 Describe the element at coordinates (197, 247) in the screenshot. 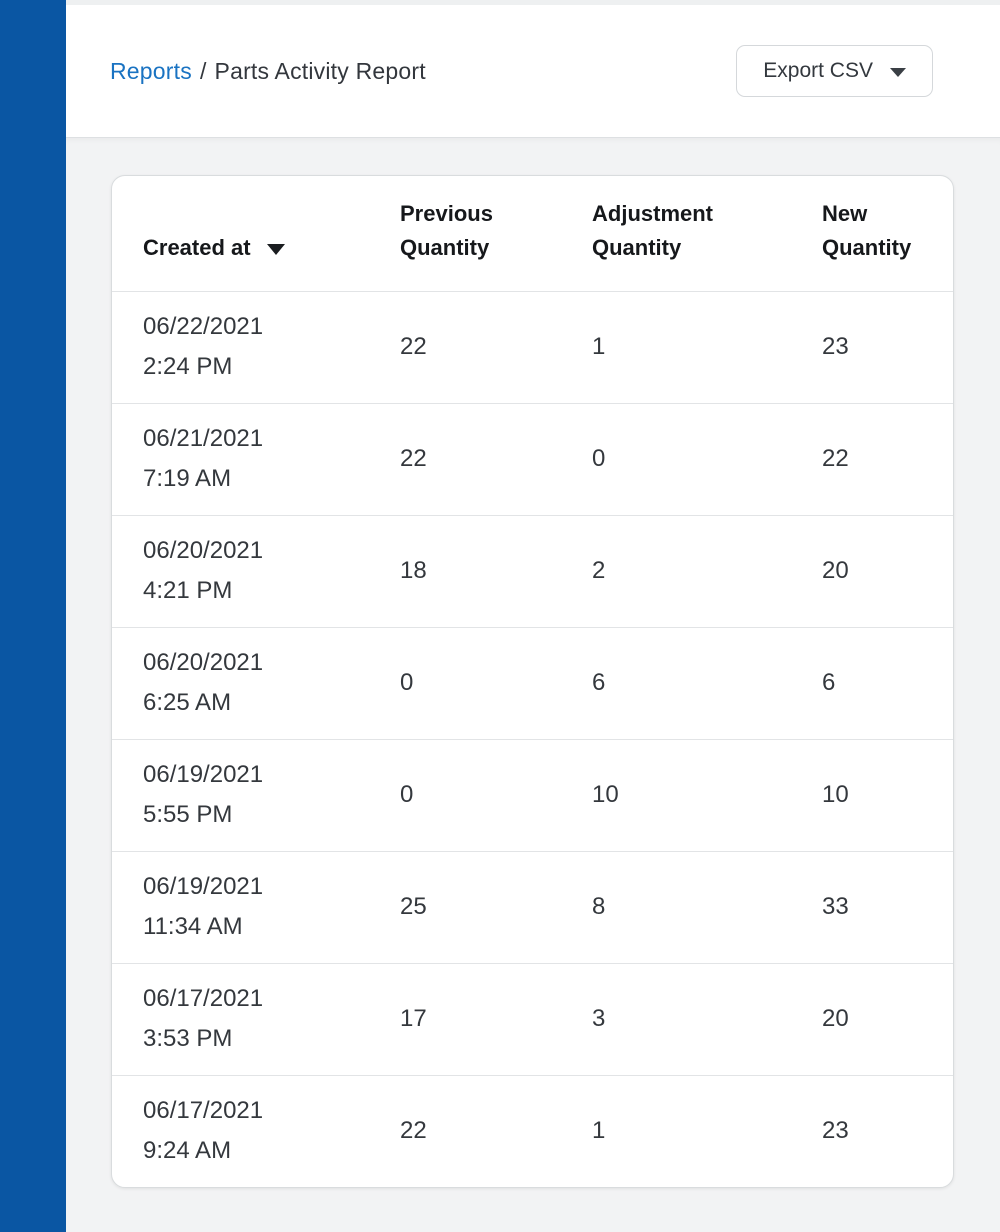

I see `column-header-created-at-label: Created at` at that location.